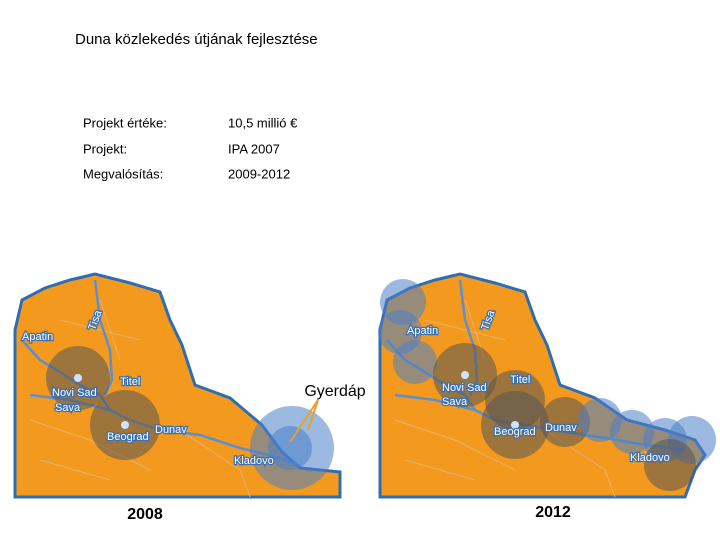 This screenshot has height=540, width=720. What do you see at coordinates (553, 512) in the screenshot?
I see `map-caption: 2012` at bounding box center [553, 512].